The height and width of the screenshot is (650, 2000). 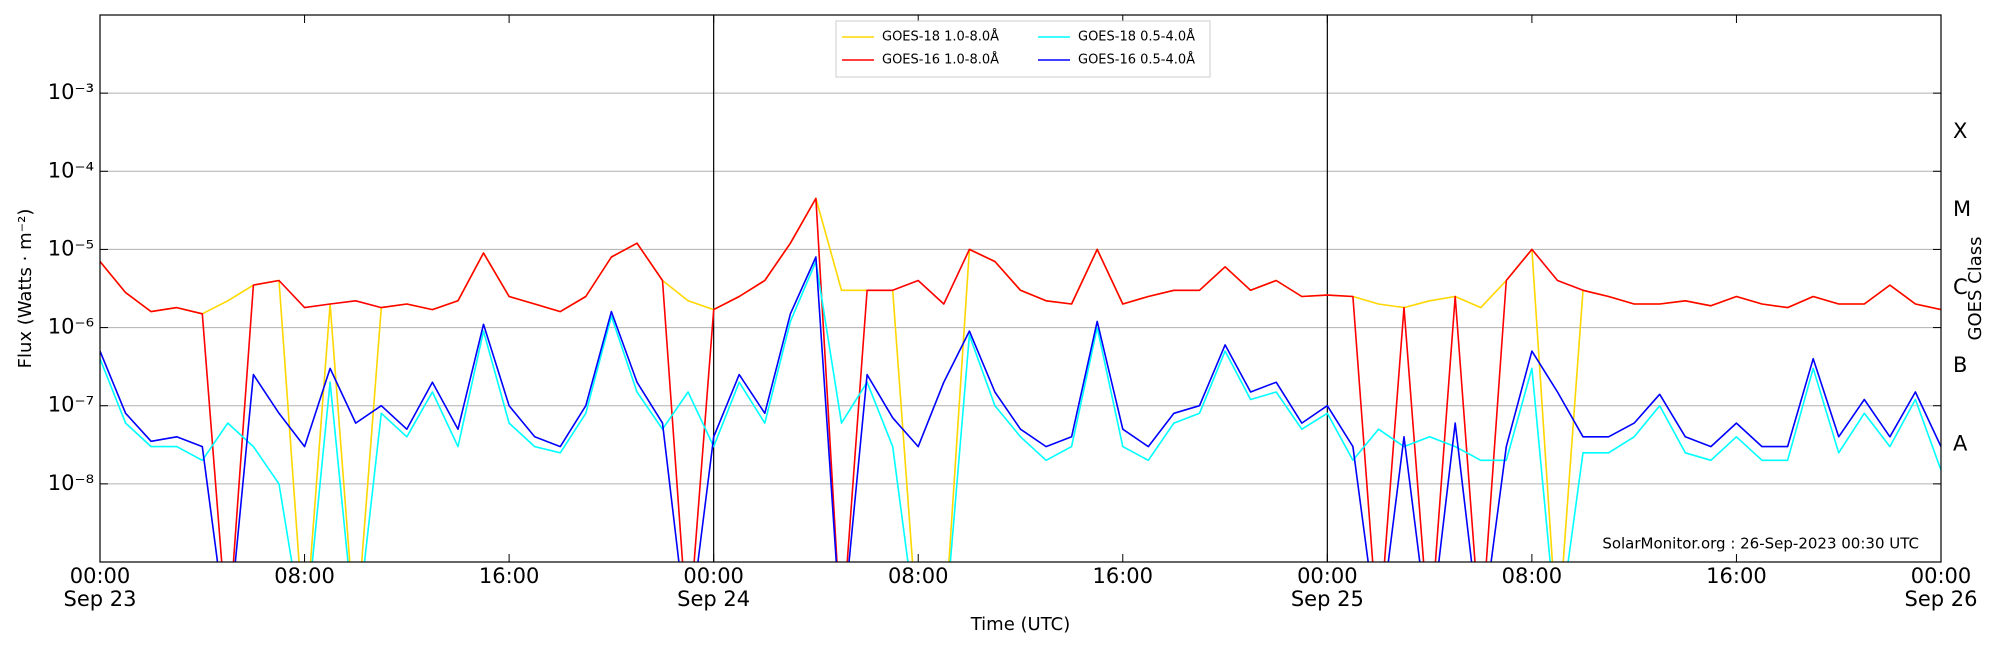 What do you see at coordinates (713, 599) in the screenshot?
I see `x-day-label: Sep 24` at bounding box center [713, 599].